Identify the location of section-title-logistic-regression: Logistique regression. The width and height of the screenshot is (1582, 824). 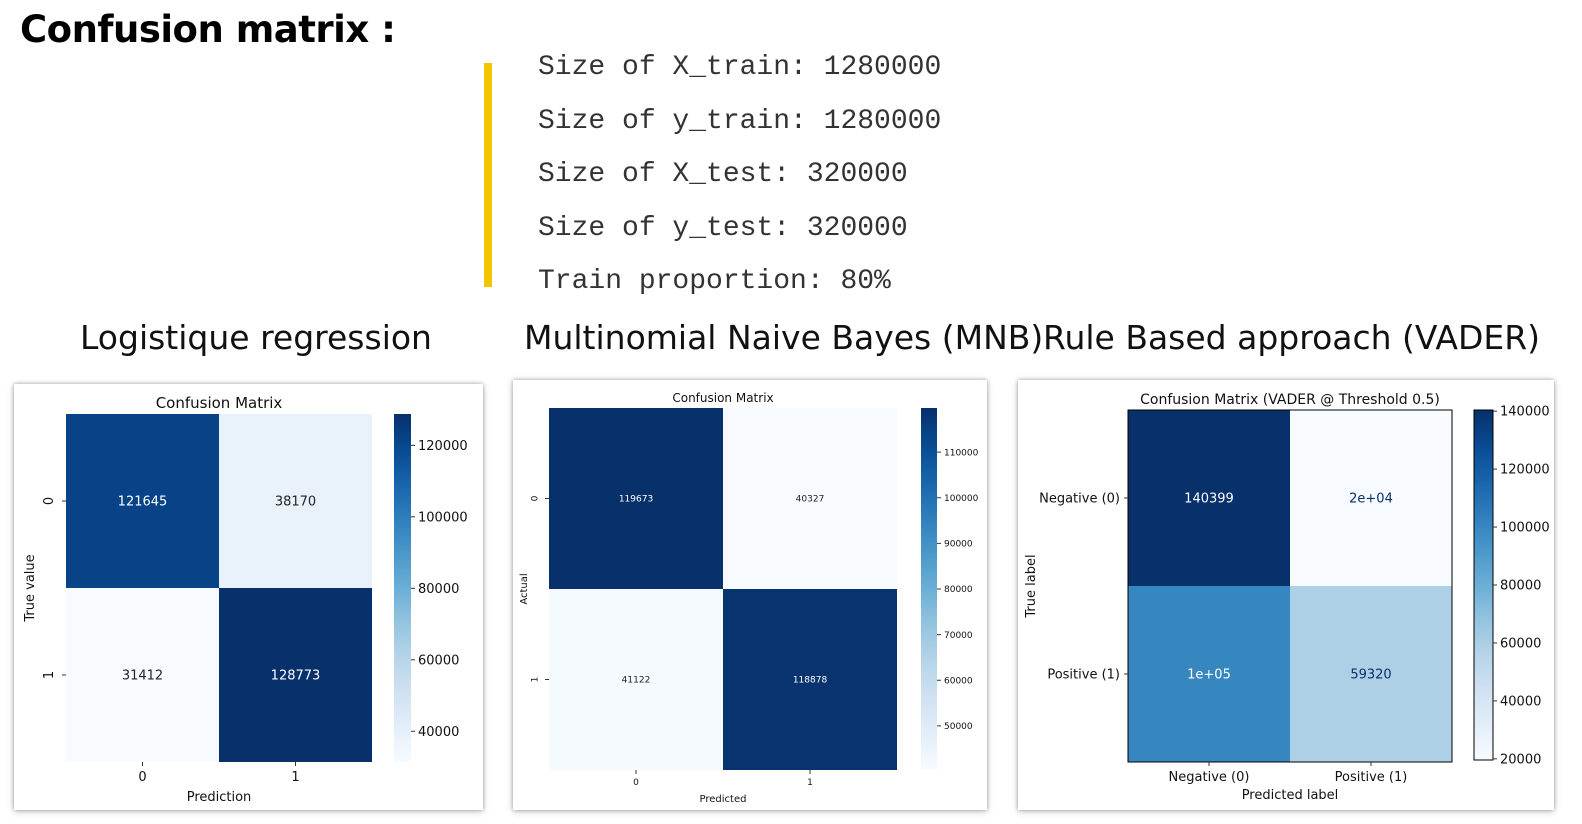
(256, 337).